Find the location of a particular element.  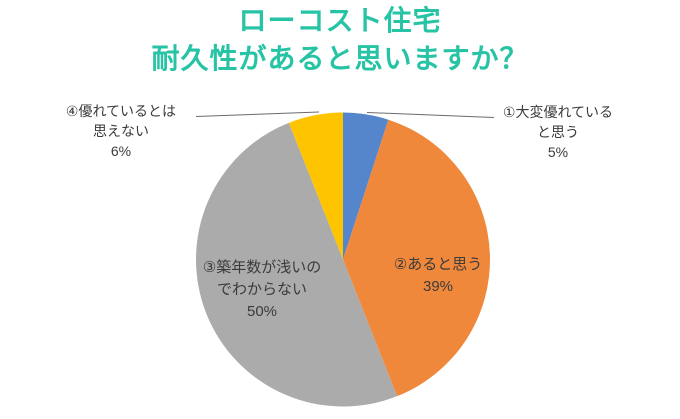

slice-3-label-line1: ③築年数が浅いの is located at coordinates (262, 267).